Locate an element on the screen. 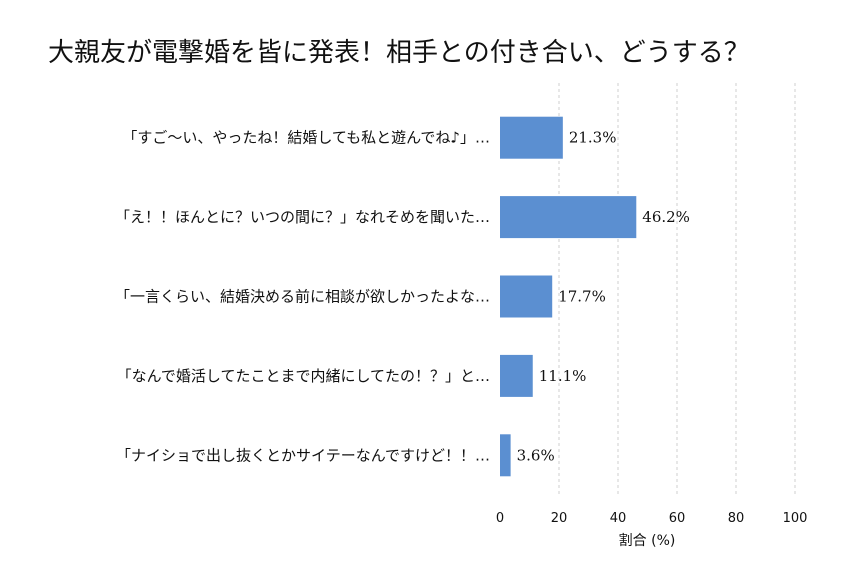 This screenshot has width=846, height=588. x-tick-label: 20 is located at coordinates (559, 518).